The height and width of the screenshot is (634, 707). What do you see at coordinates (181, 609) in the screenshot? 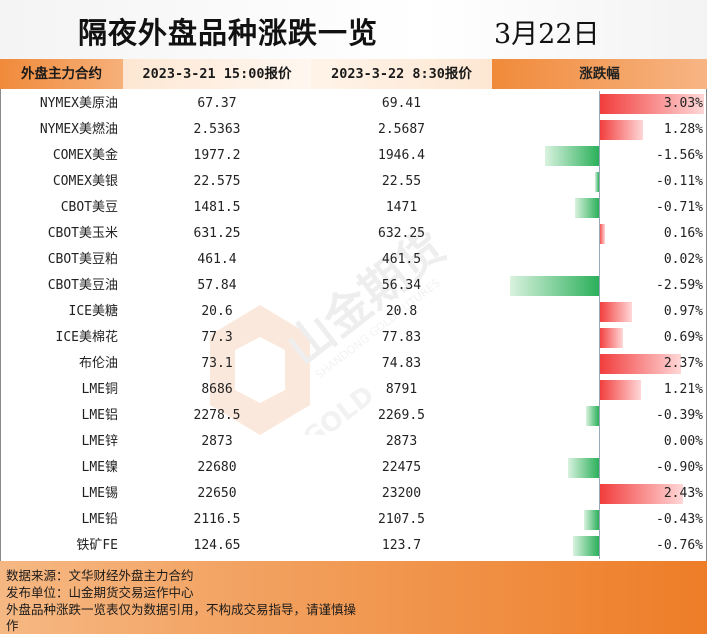
I see `footer-disclaimer: 外盘品种涨跌一览表仅为数据引用，不构成交易指导，请谨慎操` at bounding box center [181, 609].